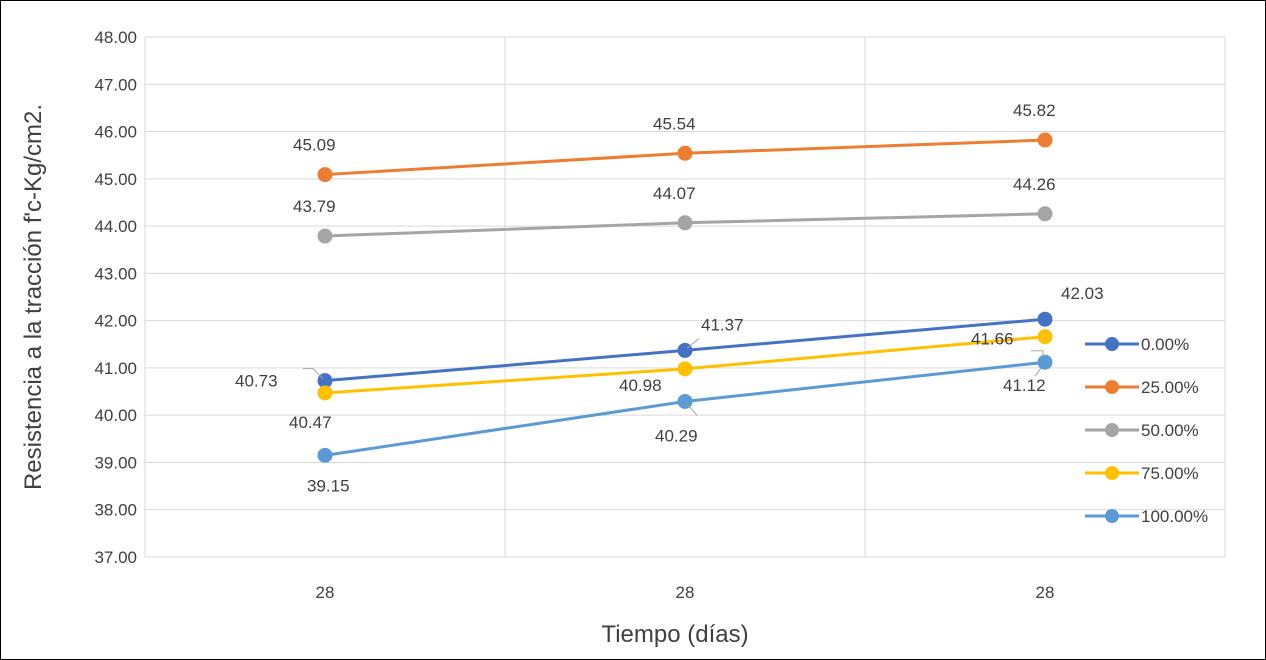 The height and width of the screenshot is (660, 1266). Describe the element at coordinates (115, 557) in the screenshot. I see `y-tick-label: 37.00` at that location.